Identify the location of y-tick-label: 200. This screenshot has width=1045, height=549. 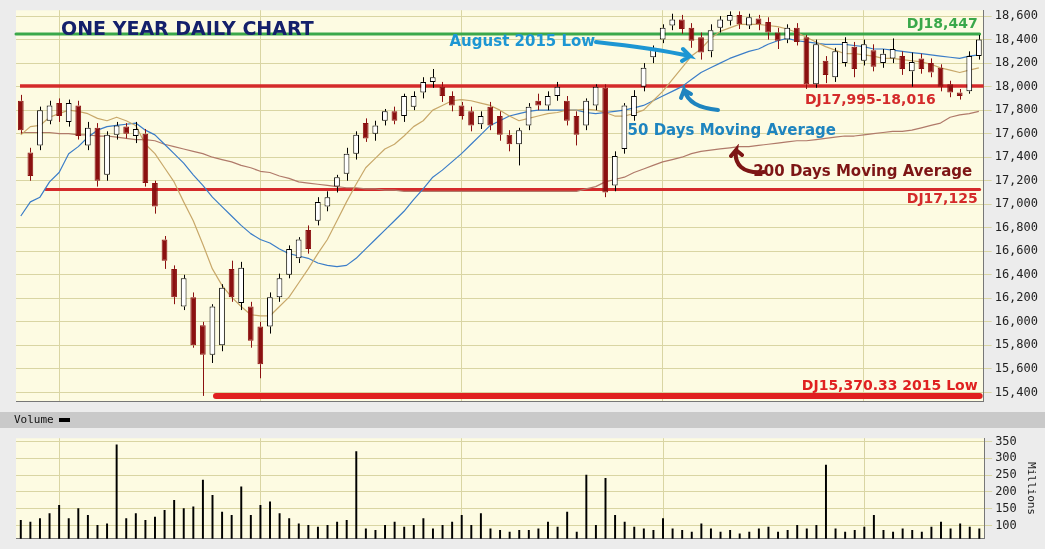
(1006, 490).